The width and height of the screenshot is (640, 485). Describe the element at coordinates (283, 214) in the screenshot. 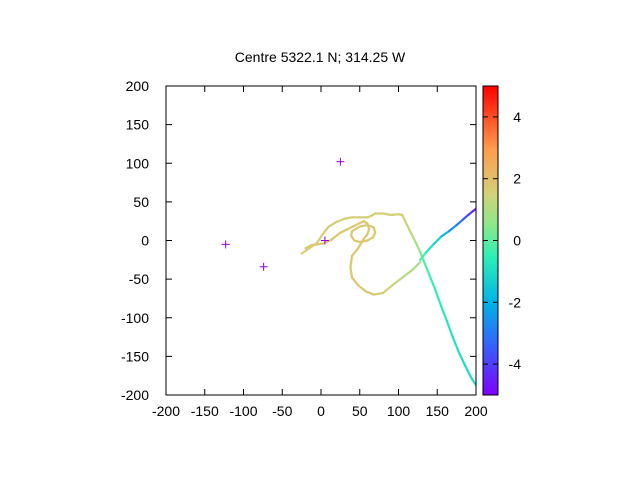

I see `markers-layer` at that location.